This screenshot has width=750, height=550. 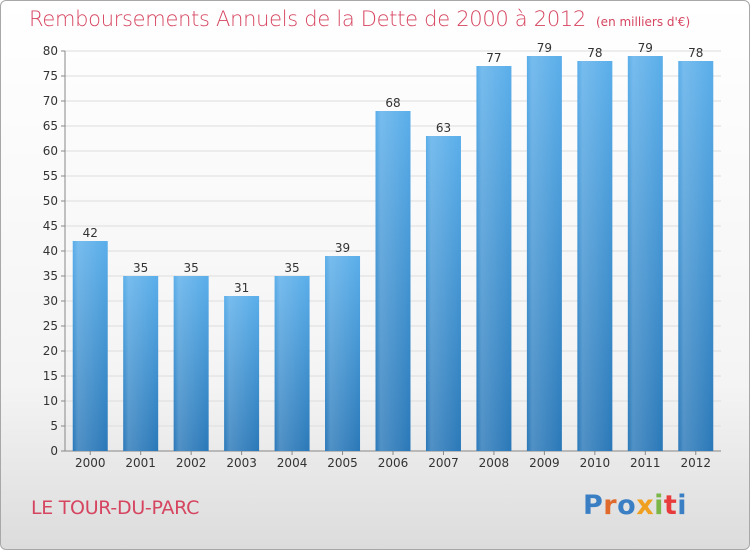 I want to click on data-label: 39, so click(x=342, y=248).